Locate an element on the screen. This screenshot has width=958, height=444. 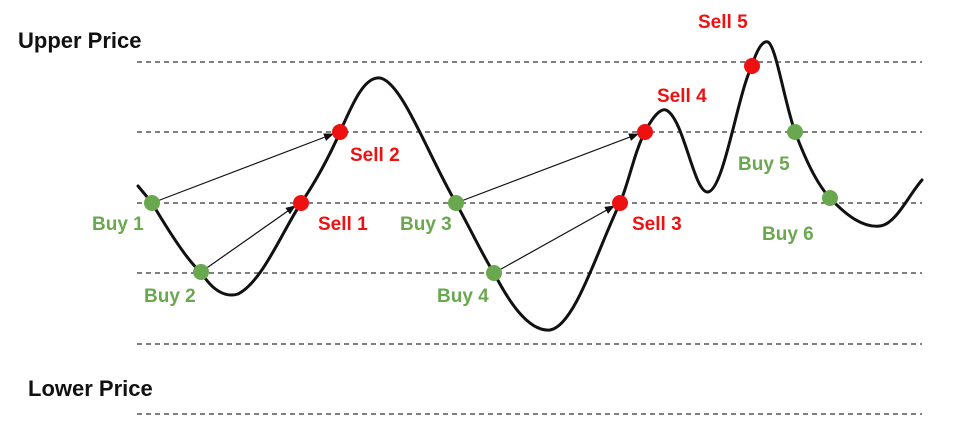
arrow-buy4-sell3 is located at coordinates (554, 239).